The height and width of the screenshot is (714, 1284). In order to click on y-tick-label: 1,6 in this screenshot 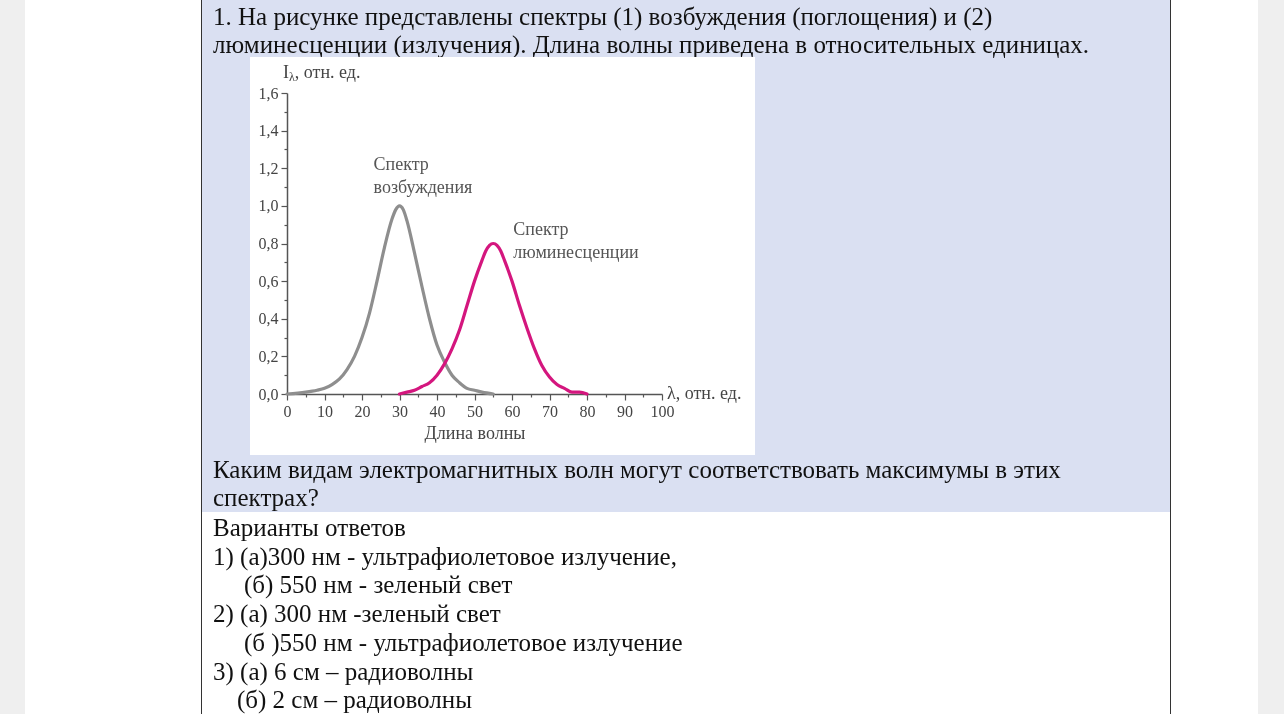, I will do `click(268, 93)`.